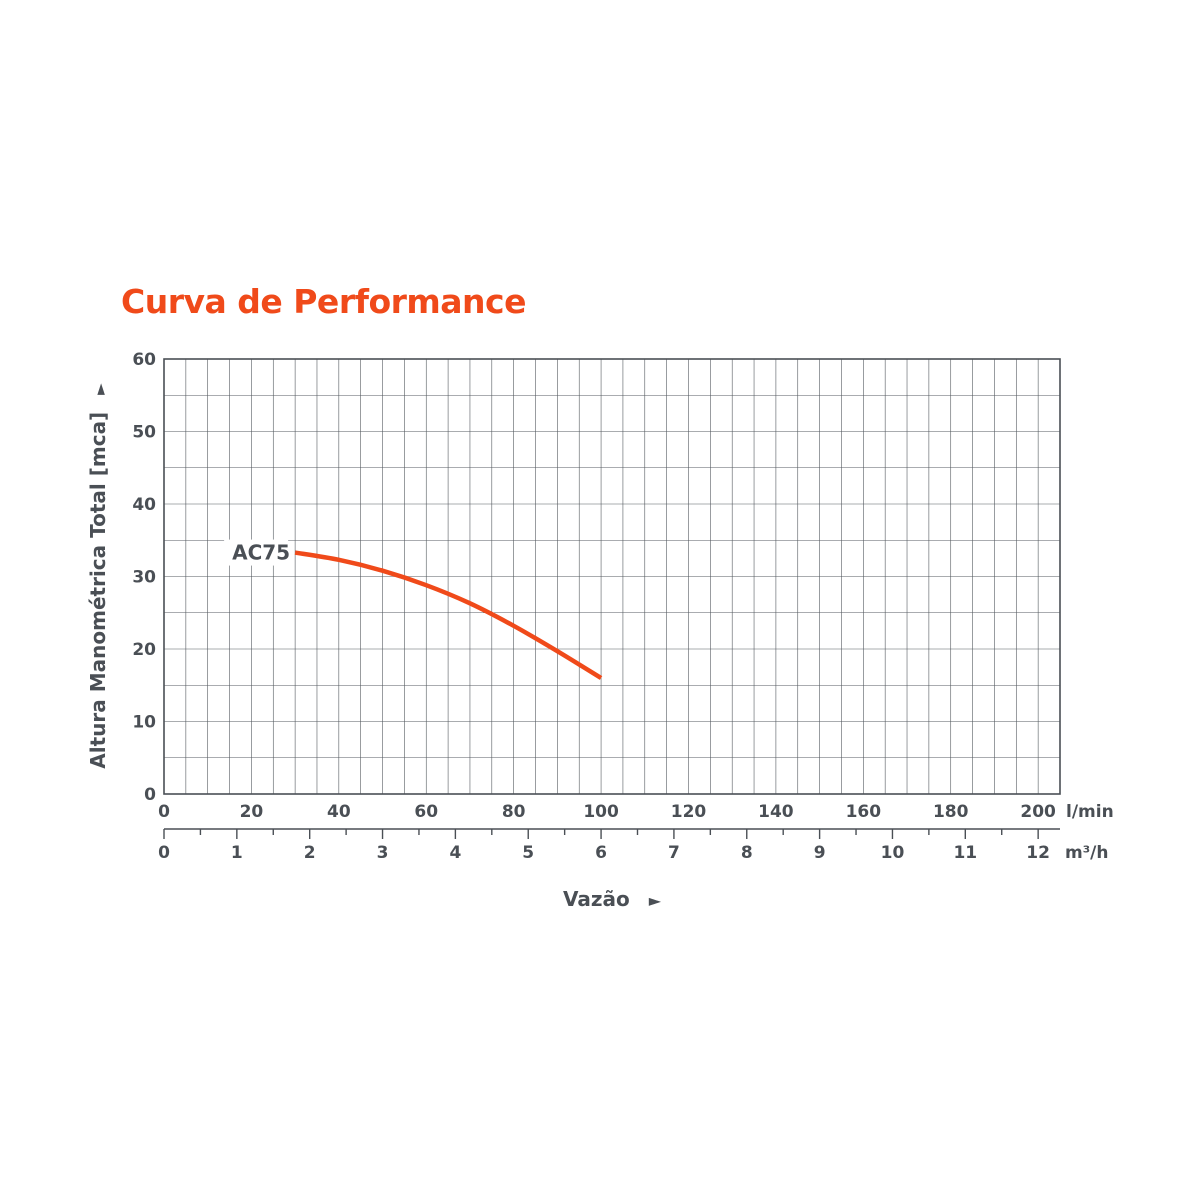 This screenshot has height=1200, width=1200. Describe the element at coordinates (98, 590) in the screenshot. I see `y-axis-title: Altura Manométrica Total [mca]` at that location.